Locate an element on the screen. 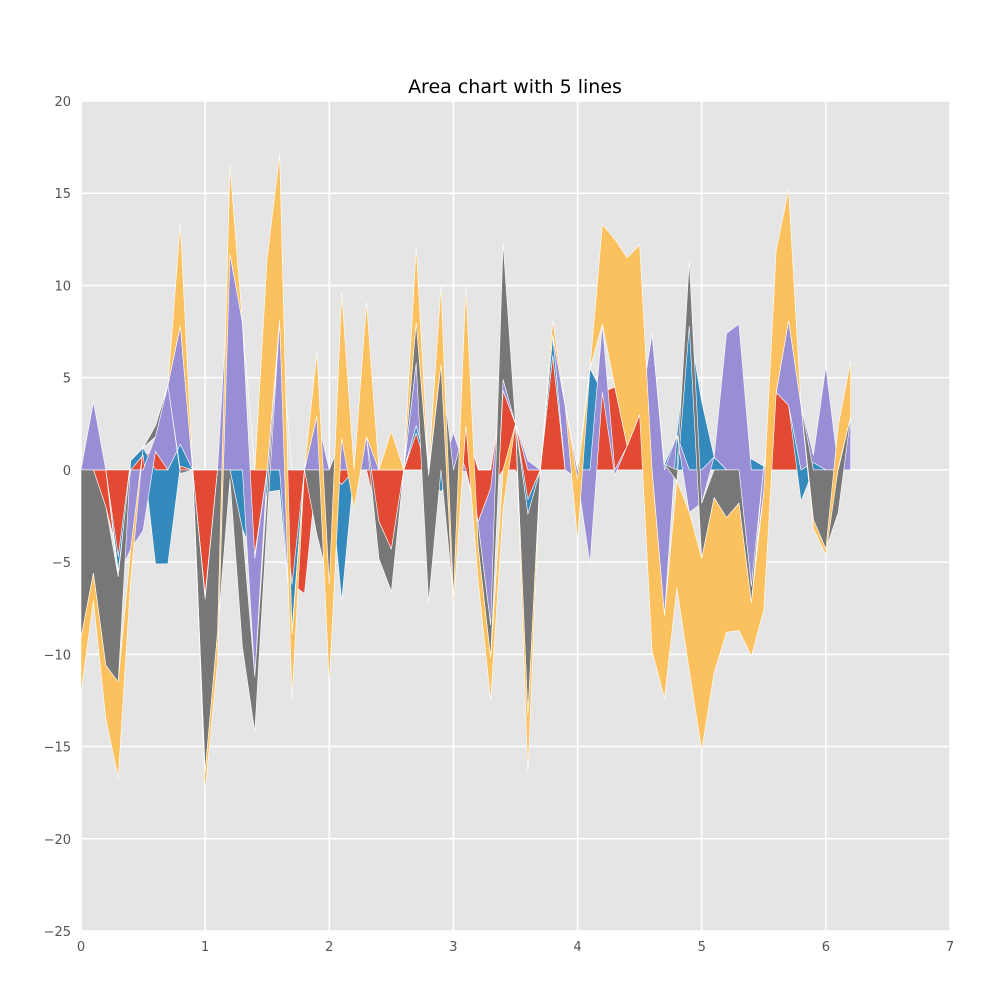 The image size is (1000, 1000). x-tick-label-1: 1 is located at coordinates (205, 947).